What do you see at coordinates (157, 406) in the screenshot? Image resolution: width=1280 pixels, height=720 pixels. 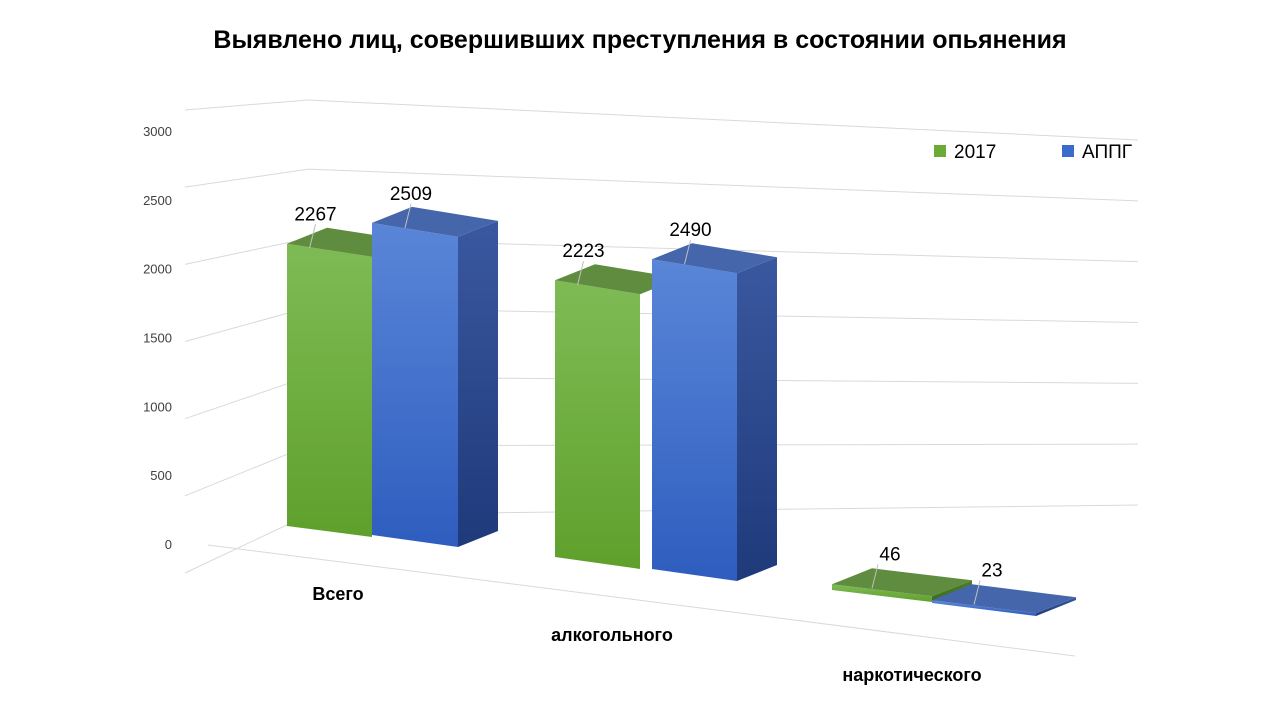 I see `y-tick-label: 1000` at bounding box center [157, 406].